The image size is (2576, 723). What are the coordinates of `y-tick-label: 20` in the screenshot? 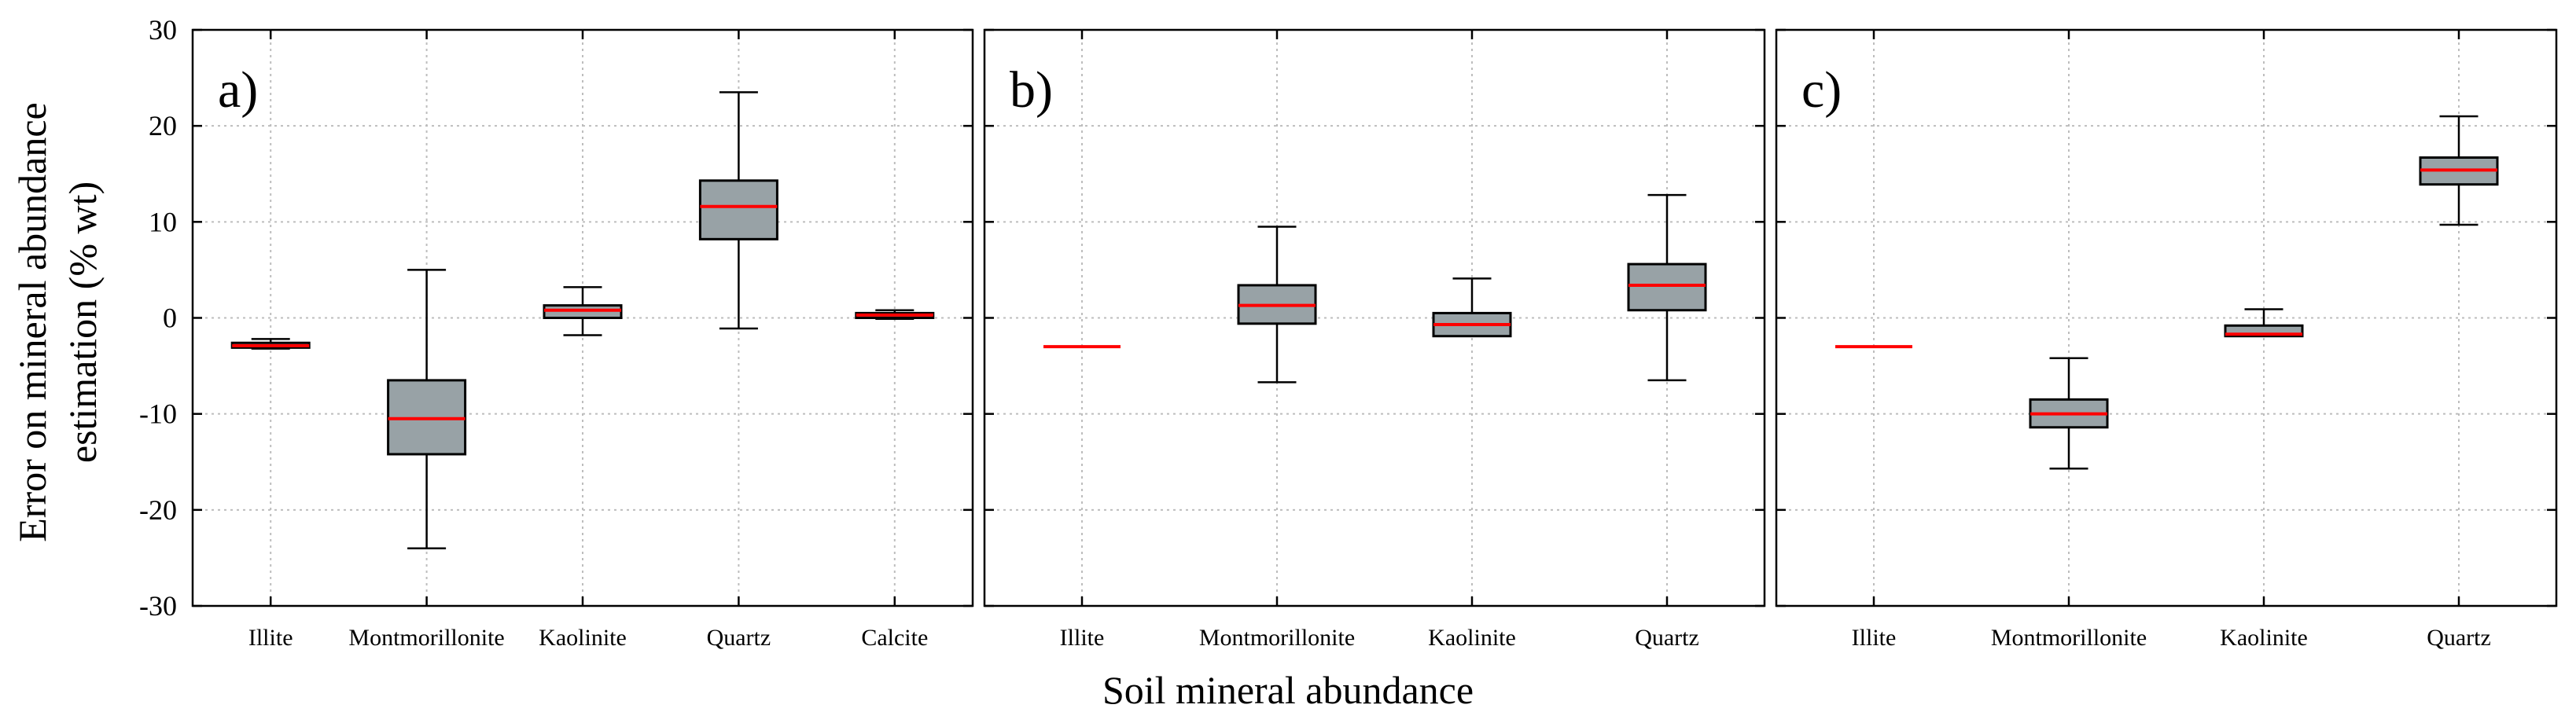 It's located at (163, 125).